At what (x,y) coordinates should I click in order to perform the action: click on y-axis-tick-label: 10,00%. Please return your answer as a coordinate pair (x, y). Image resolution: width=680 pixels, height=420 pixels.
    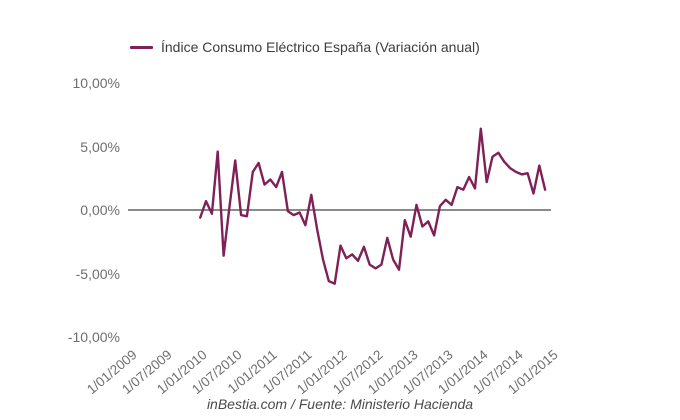
    Looking at the image, I should click on (96, 83).